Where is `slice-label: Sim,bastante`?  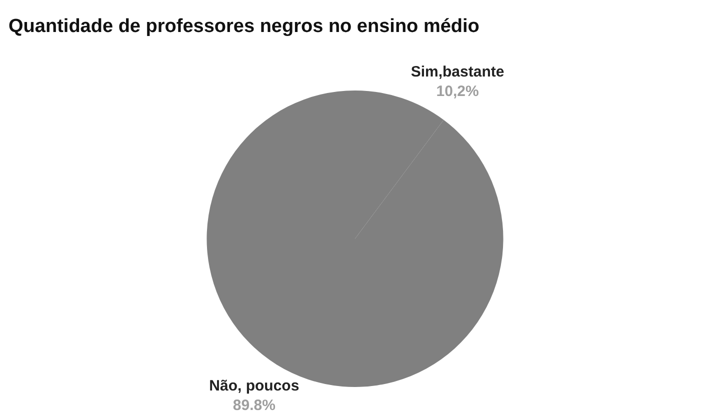
slice-label: Sim,bastante is located at coordinates (457, 71).